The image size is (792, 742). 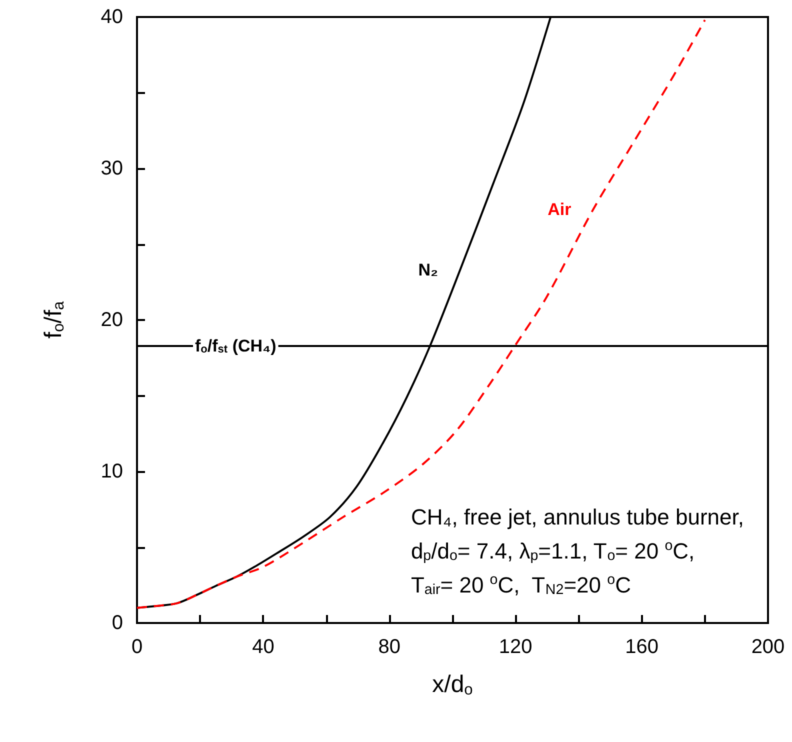 What do you see at coordinates (263, 647) in the screenshot?
I see `x-tick-label: 40` at bounding box center [263, 647].